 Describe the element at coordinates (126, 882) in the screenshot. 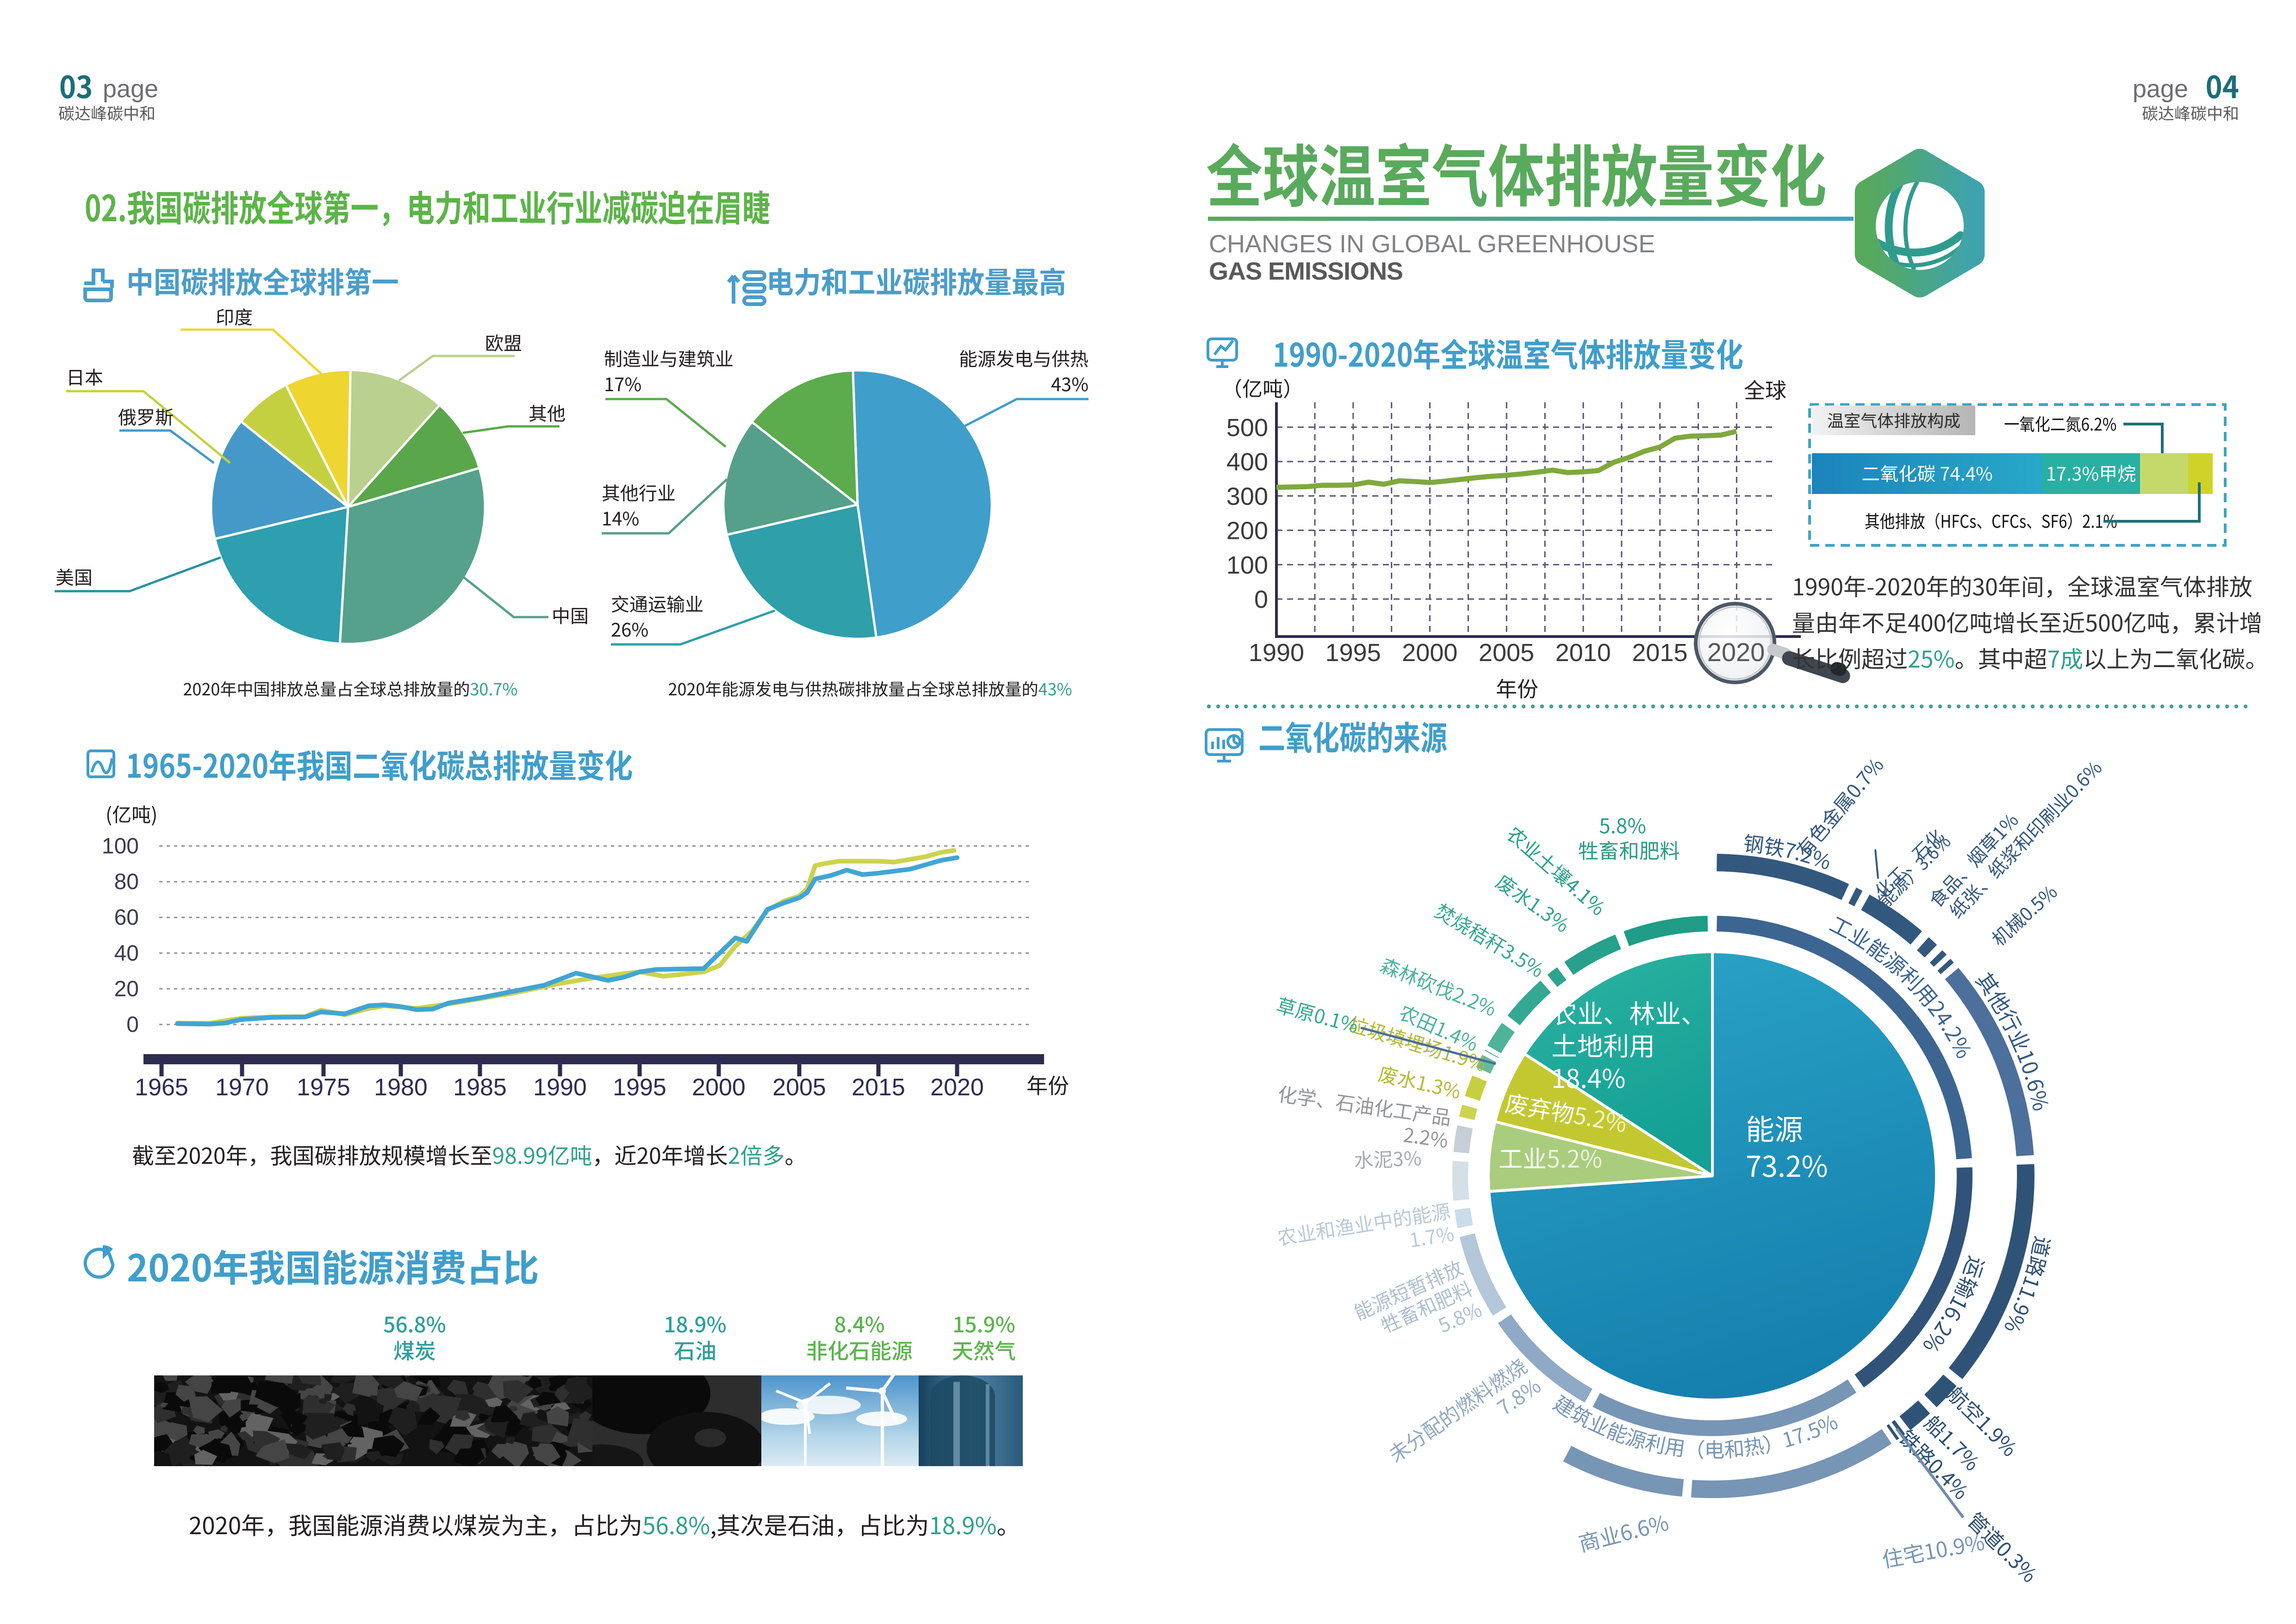

I see `svg-text: 80` at that location.